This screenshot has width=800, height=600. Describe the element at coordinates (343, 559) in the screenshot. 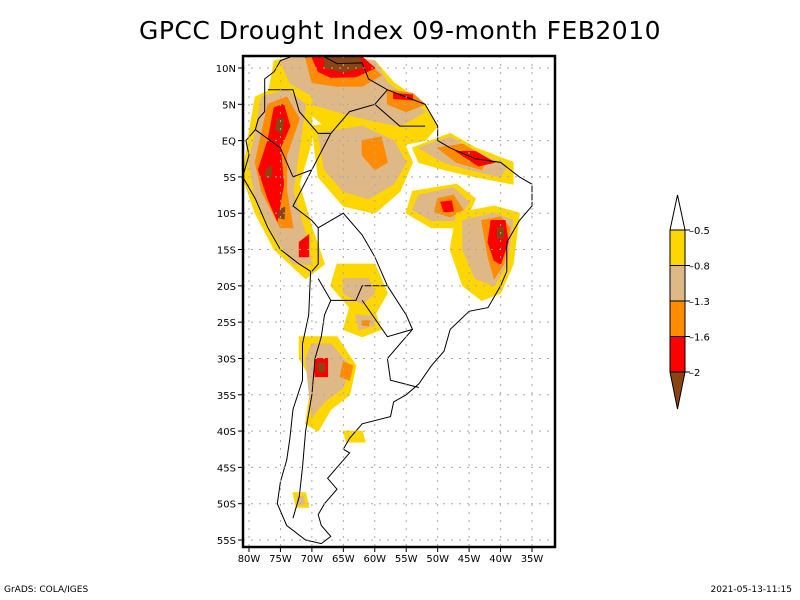

I see `lon-tick-label: 65W` at that location.